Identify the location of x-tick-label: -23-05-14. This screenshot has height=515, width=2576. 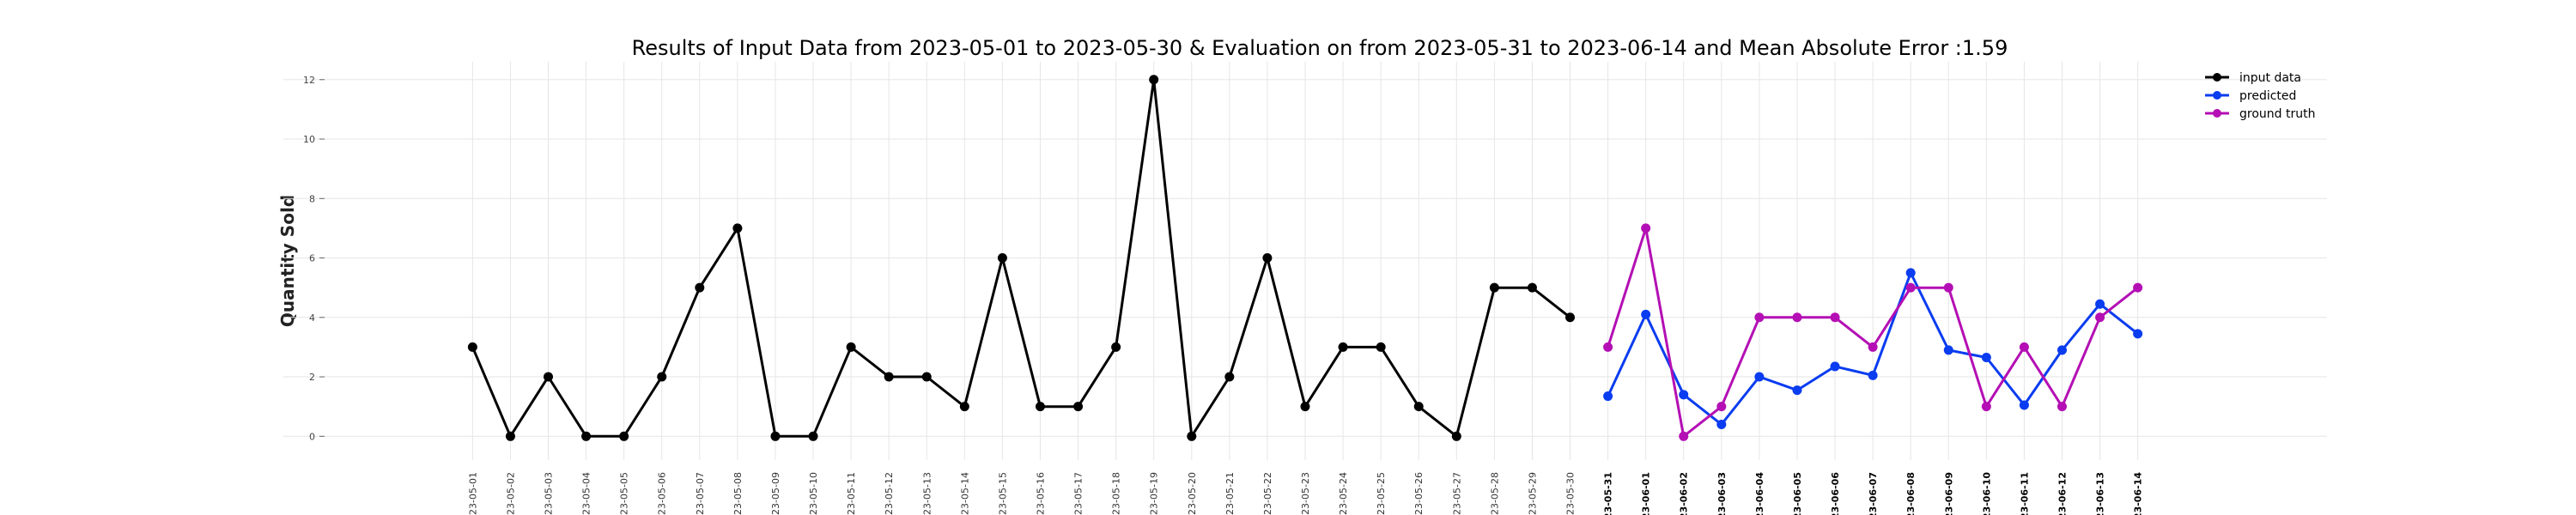
(965, 493).